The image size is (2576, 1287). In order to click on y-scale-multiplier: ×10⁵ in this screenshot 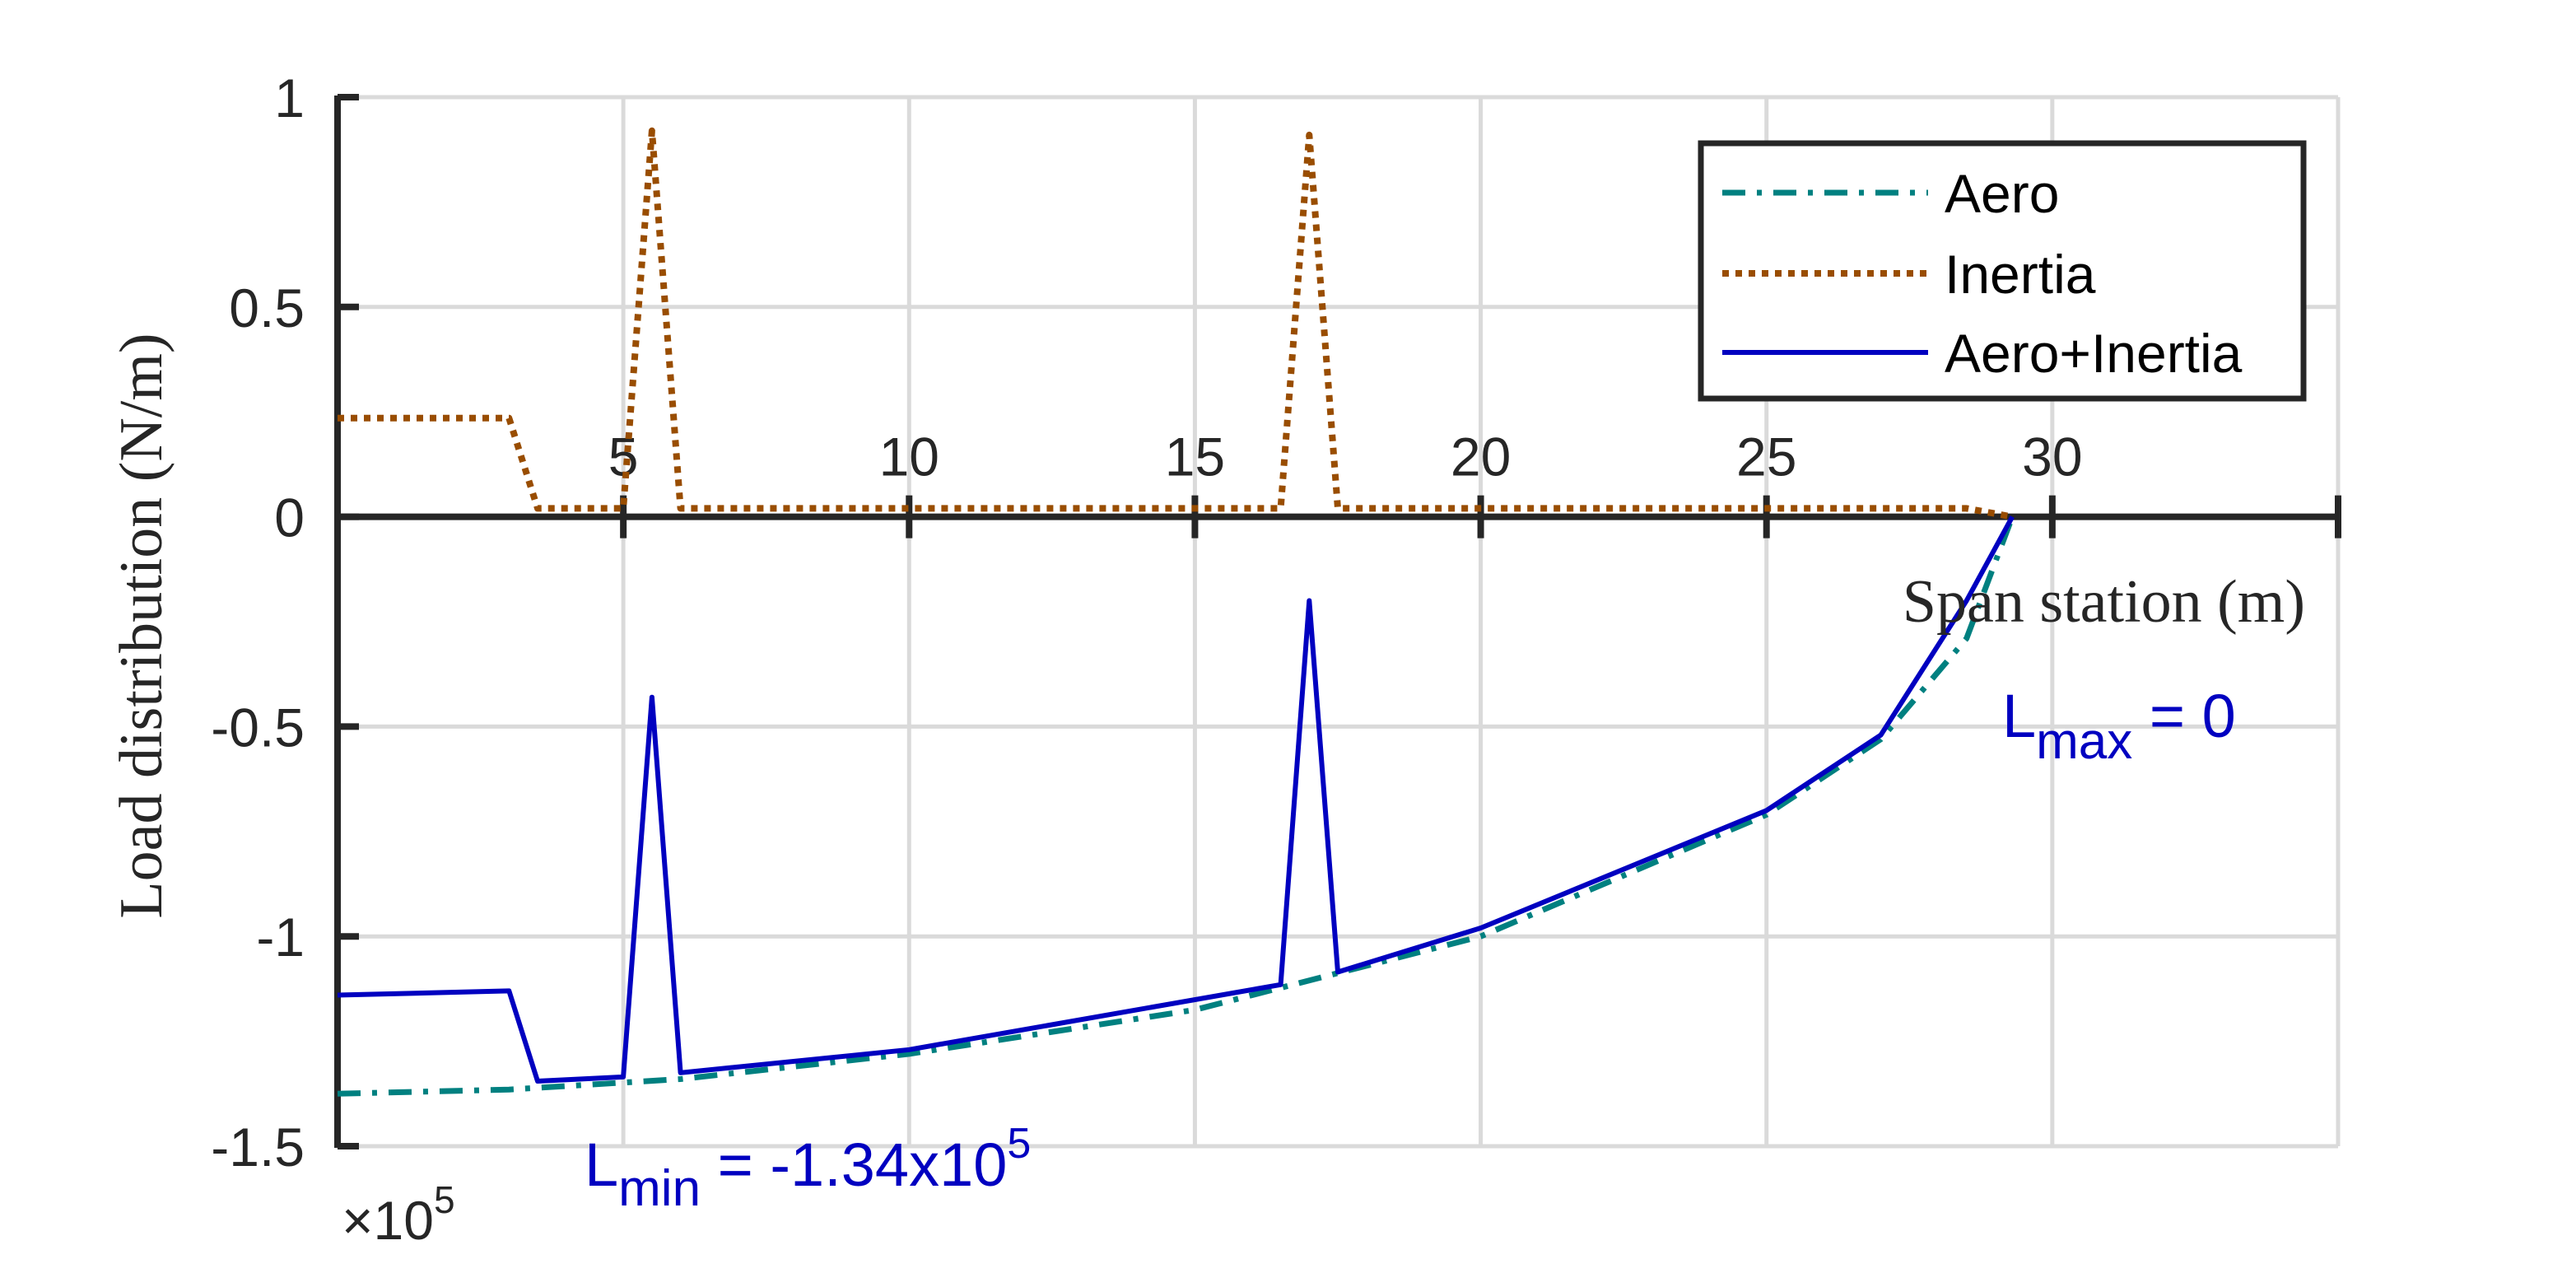, I will do `click(398, 1214)`.